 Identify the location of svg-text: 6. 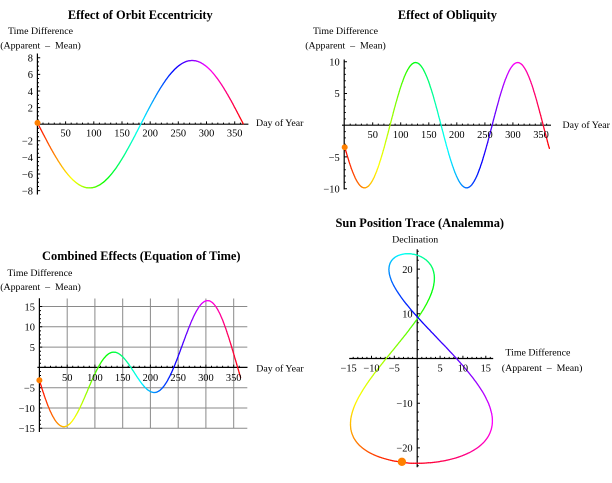
(30, 75).